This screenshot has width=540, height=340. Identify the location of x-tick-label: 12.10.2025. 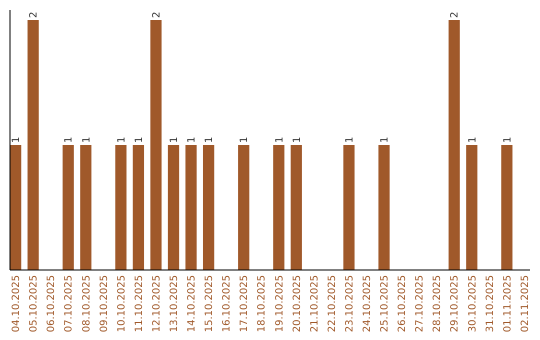
(156, 303).